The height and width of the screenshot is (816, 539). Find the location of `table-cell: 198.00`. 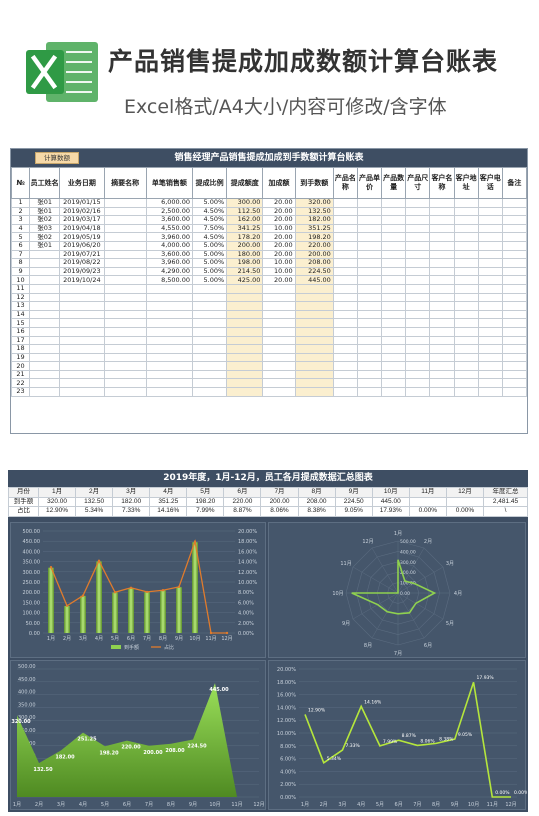

table-cell: 198.00 is located at coordinates (245, 263).